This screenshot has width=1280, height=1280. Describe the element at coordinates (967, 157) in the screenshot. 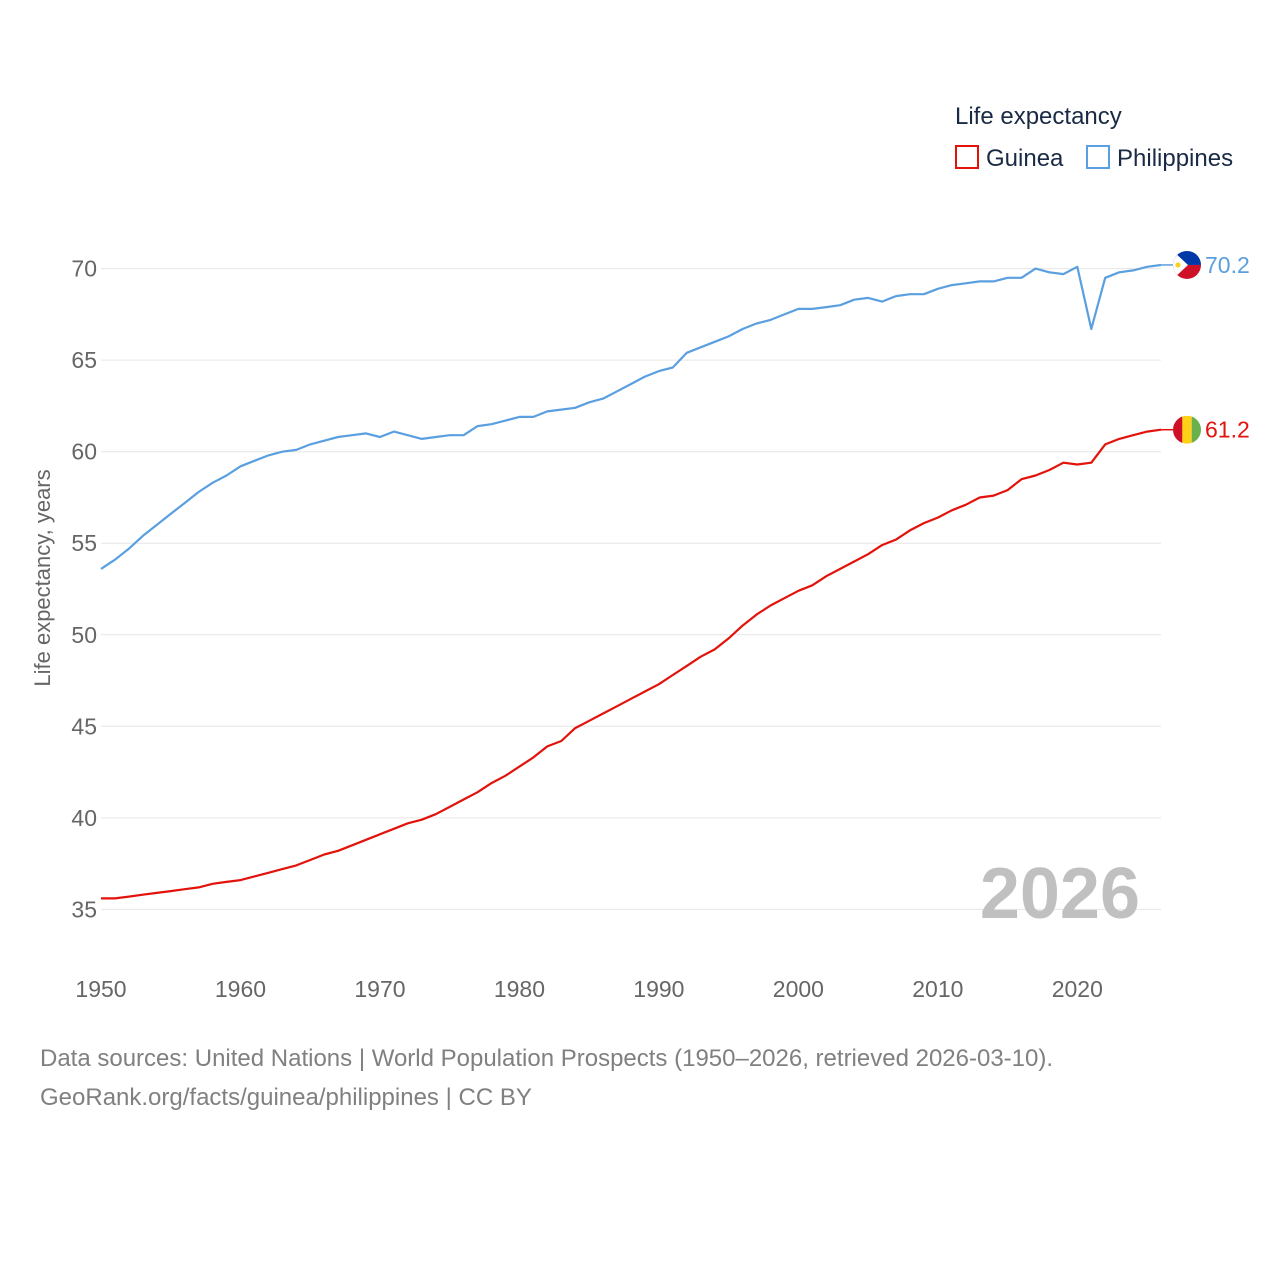

I see `legend-swatch-guinea` at that location.